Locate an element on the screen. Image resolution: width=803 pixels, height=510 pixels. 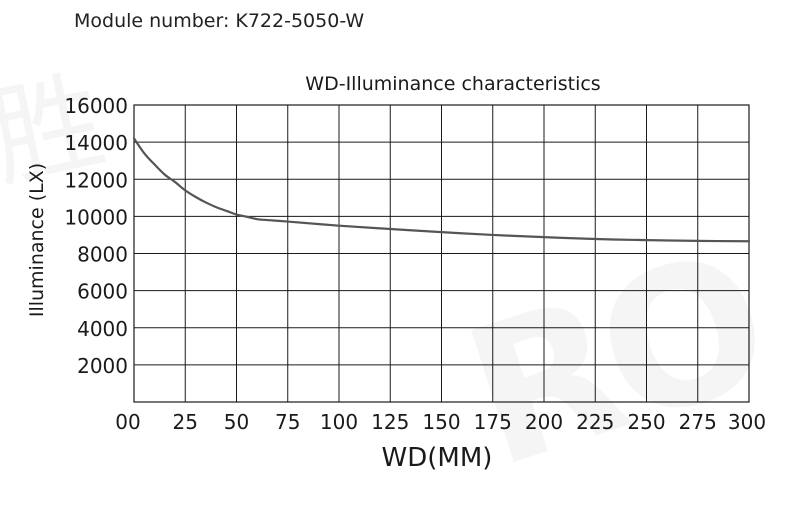
x-tick-label: 150 is located at coordinates (441, 422).